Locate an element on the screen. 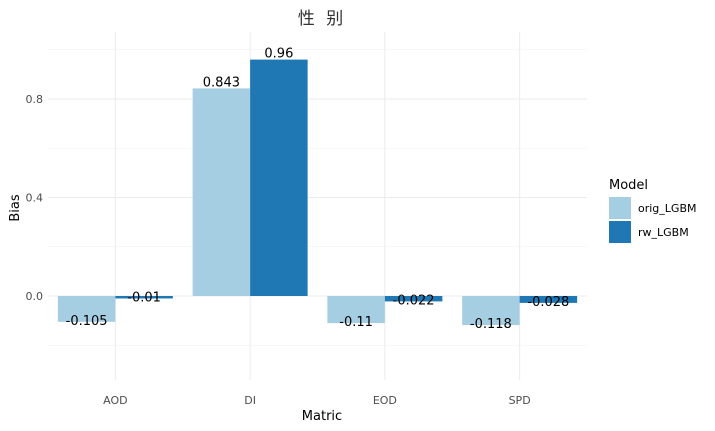  y-axis-title: Bias is located at coordinates (15, 207).